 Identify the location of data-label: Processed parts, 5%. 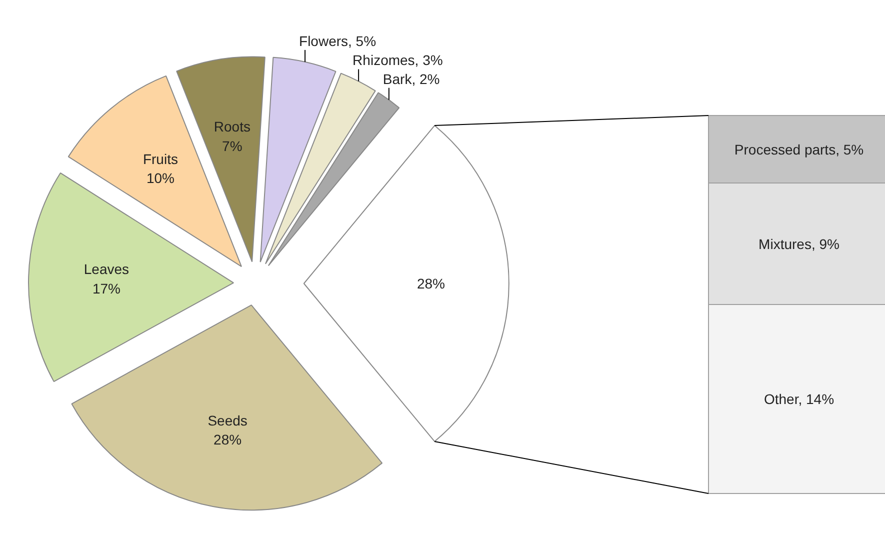
(799, 149).